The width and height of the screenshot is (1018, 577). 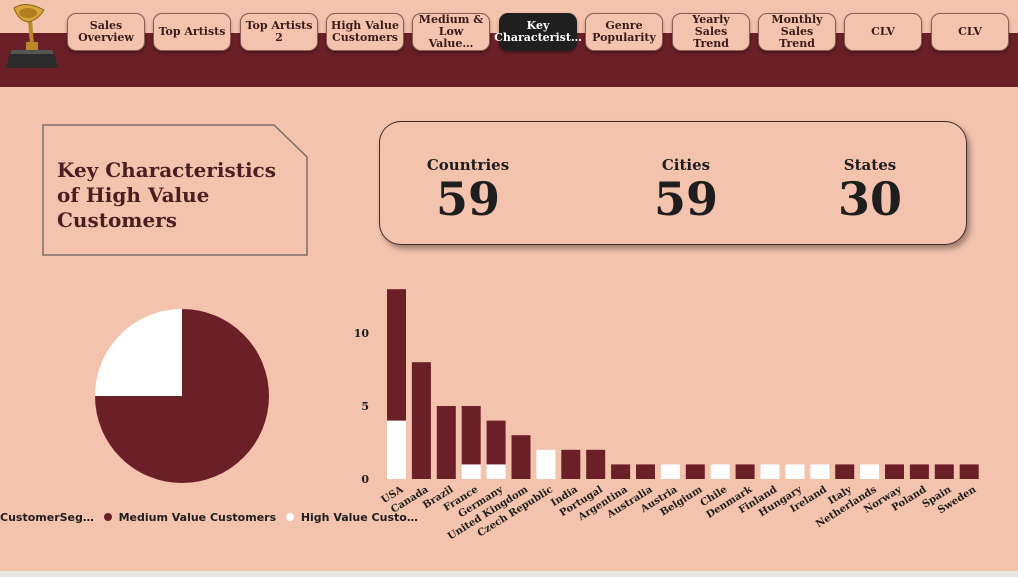 I want to click on tab-3: Top Artists 2, so click(x=279, y=32).